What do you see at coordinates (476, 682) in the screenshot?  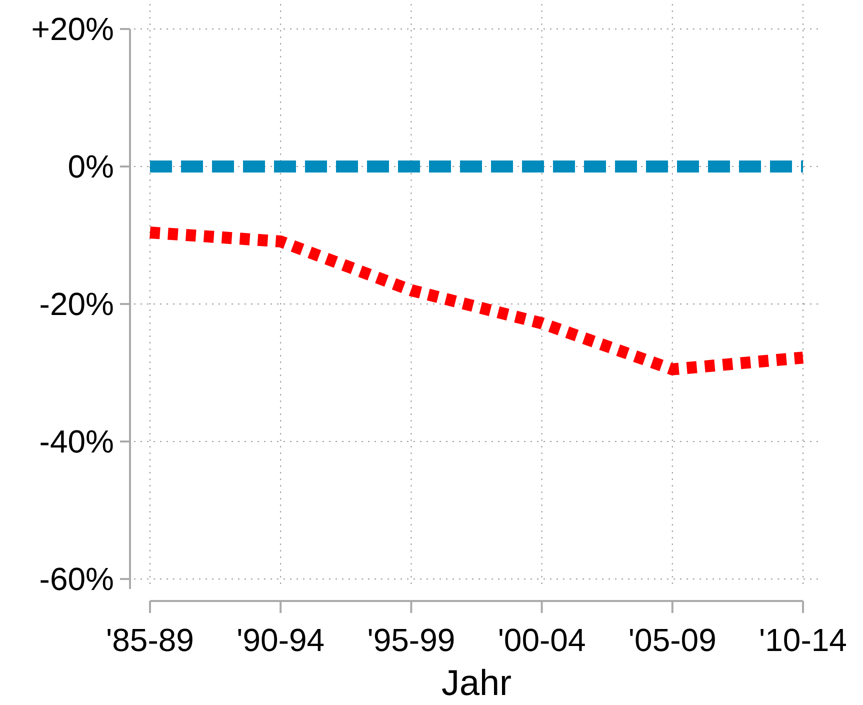 I see `x-axis-title: Jahr` at bounding box center [476, 682].